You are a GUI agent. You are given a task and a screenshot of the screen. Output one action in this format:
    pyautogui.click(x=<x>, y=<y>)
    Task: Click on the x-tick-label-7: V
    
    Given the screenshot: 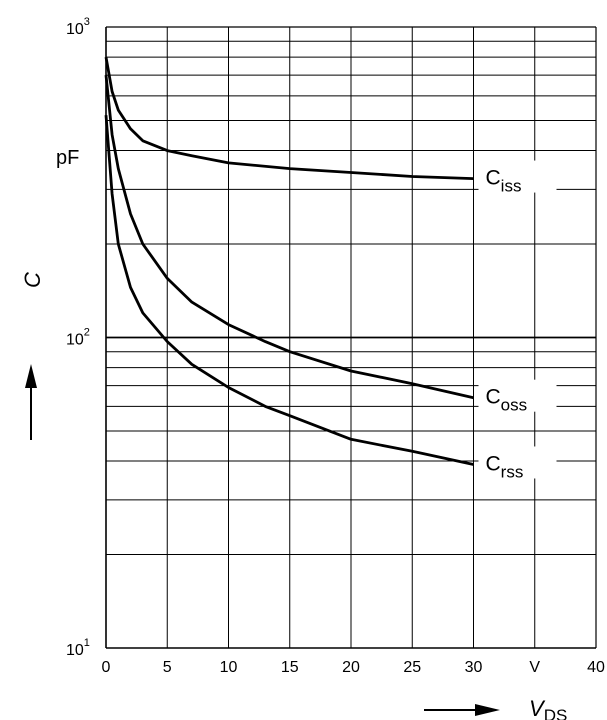 What is the action you would take?
    pyautogui.click(x=534, y=667)
    